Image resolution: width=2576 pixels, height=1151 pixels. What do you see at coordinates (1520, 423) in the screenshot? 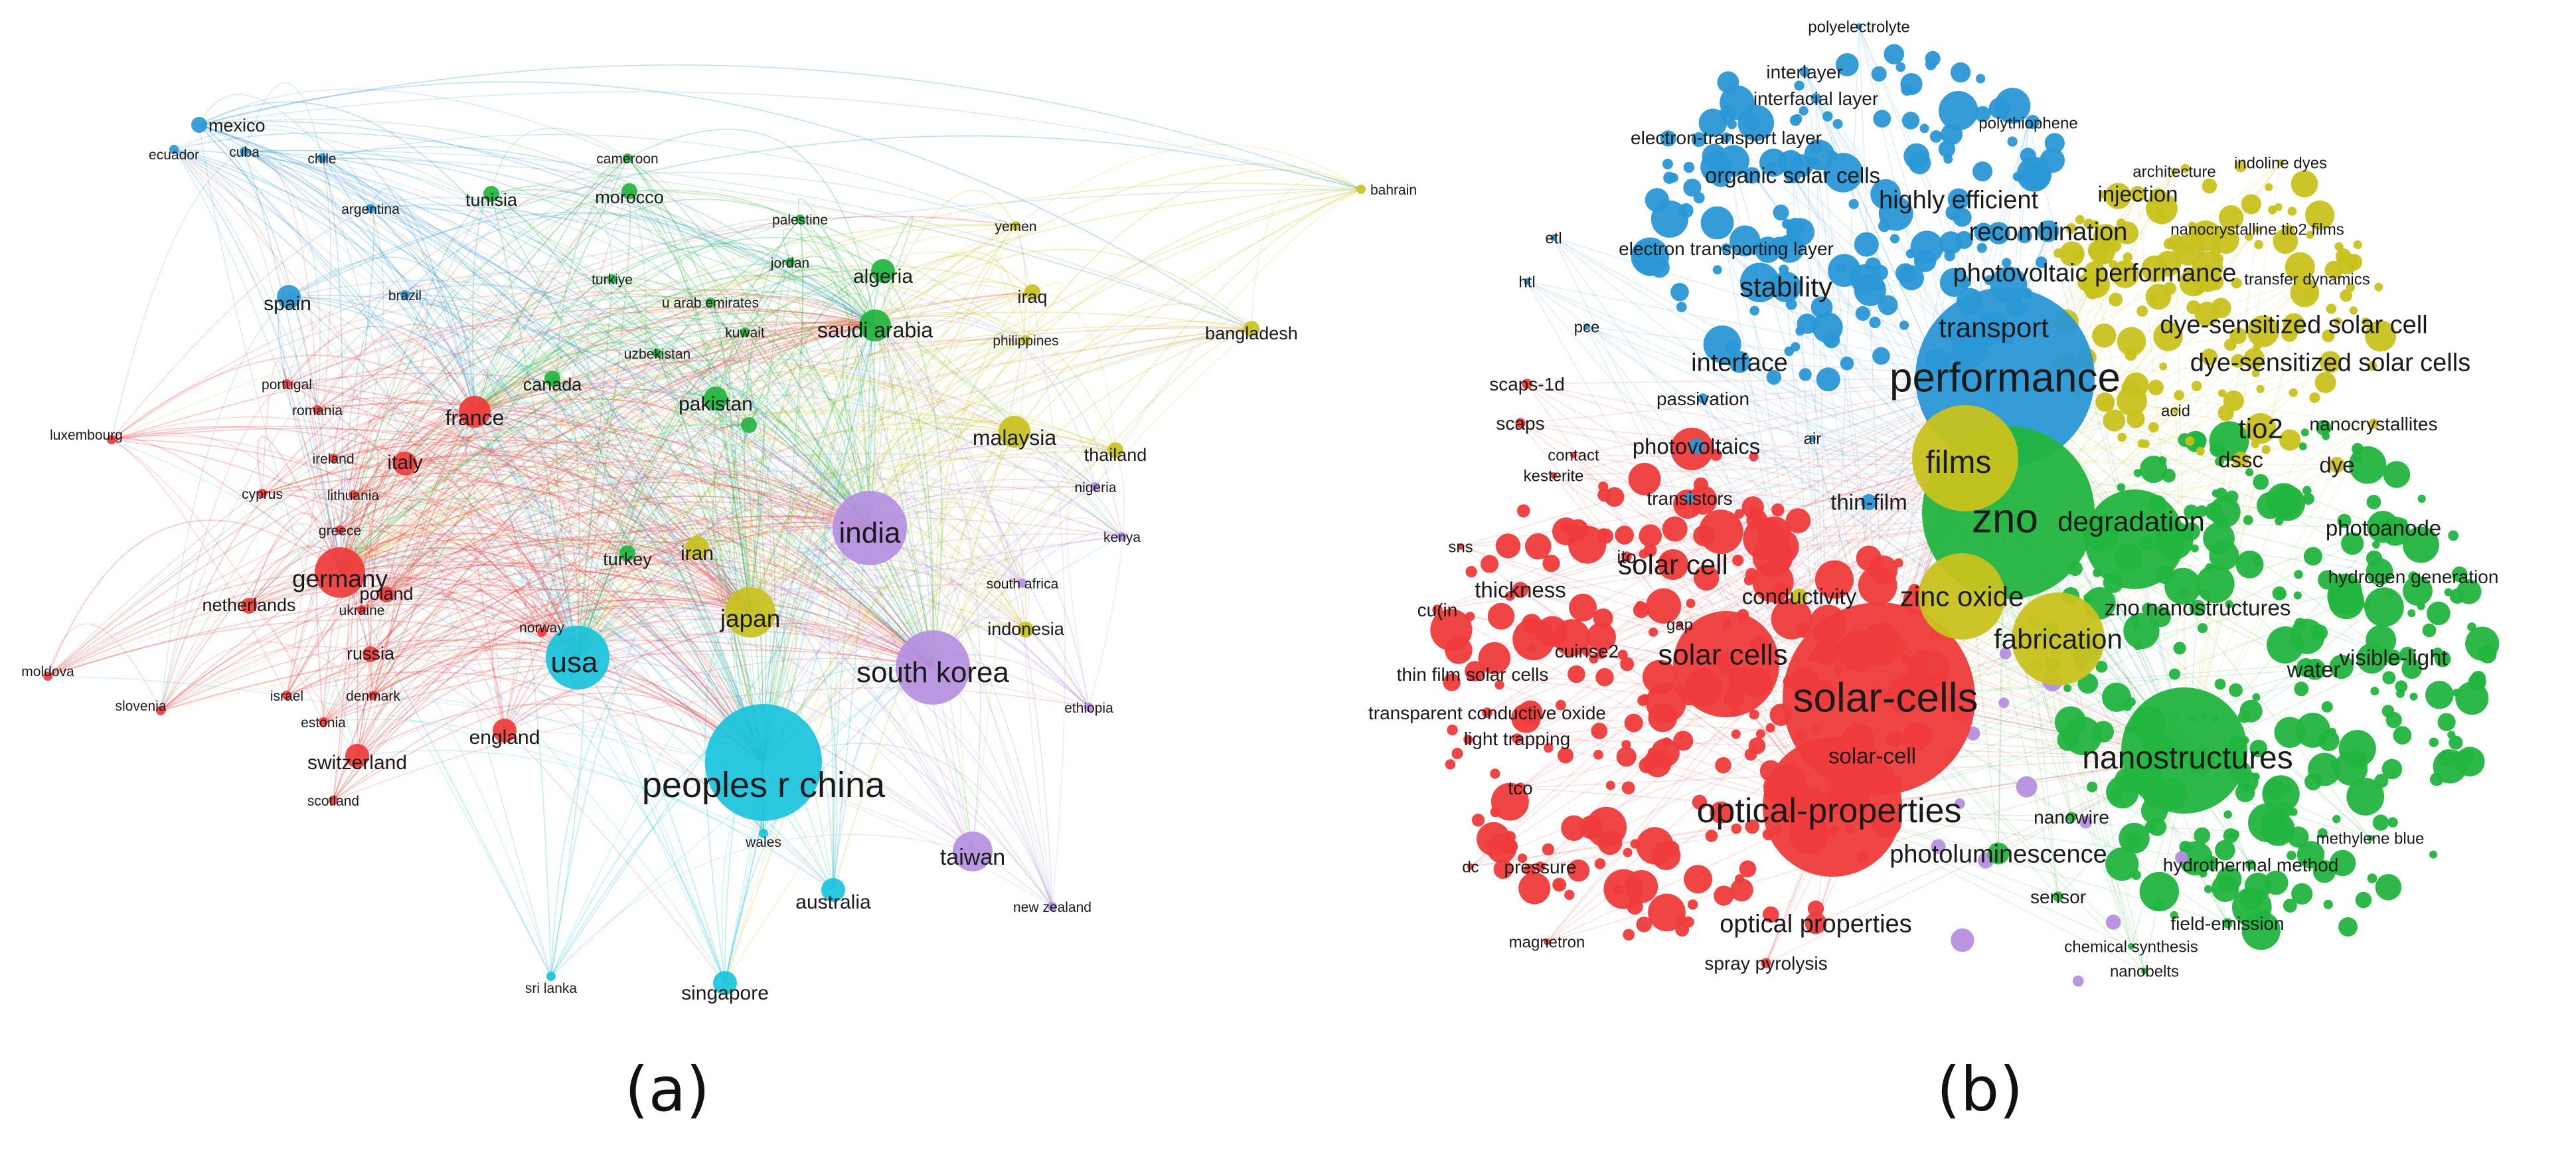
I see `node-label-scaps: scaps` at bounding box center [1520, 423].